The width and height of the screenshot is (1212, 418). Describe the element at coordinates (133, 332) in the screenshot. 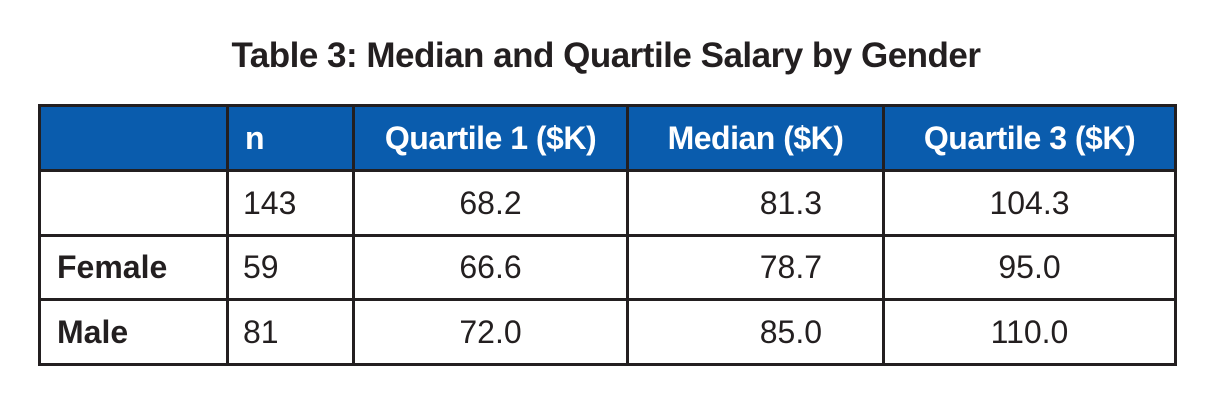

I see `row-label-cell: Male` at that location.